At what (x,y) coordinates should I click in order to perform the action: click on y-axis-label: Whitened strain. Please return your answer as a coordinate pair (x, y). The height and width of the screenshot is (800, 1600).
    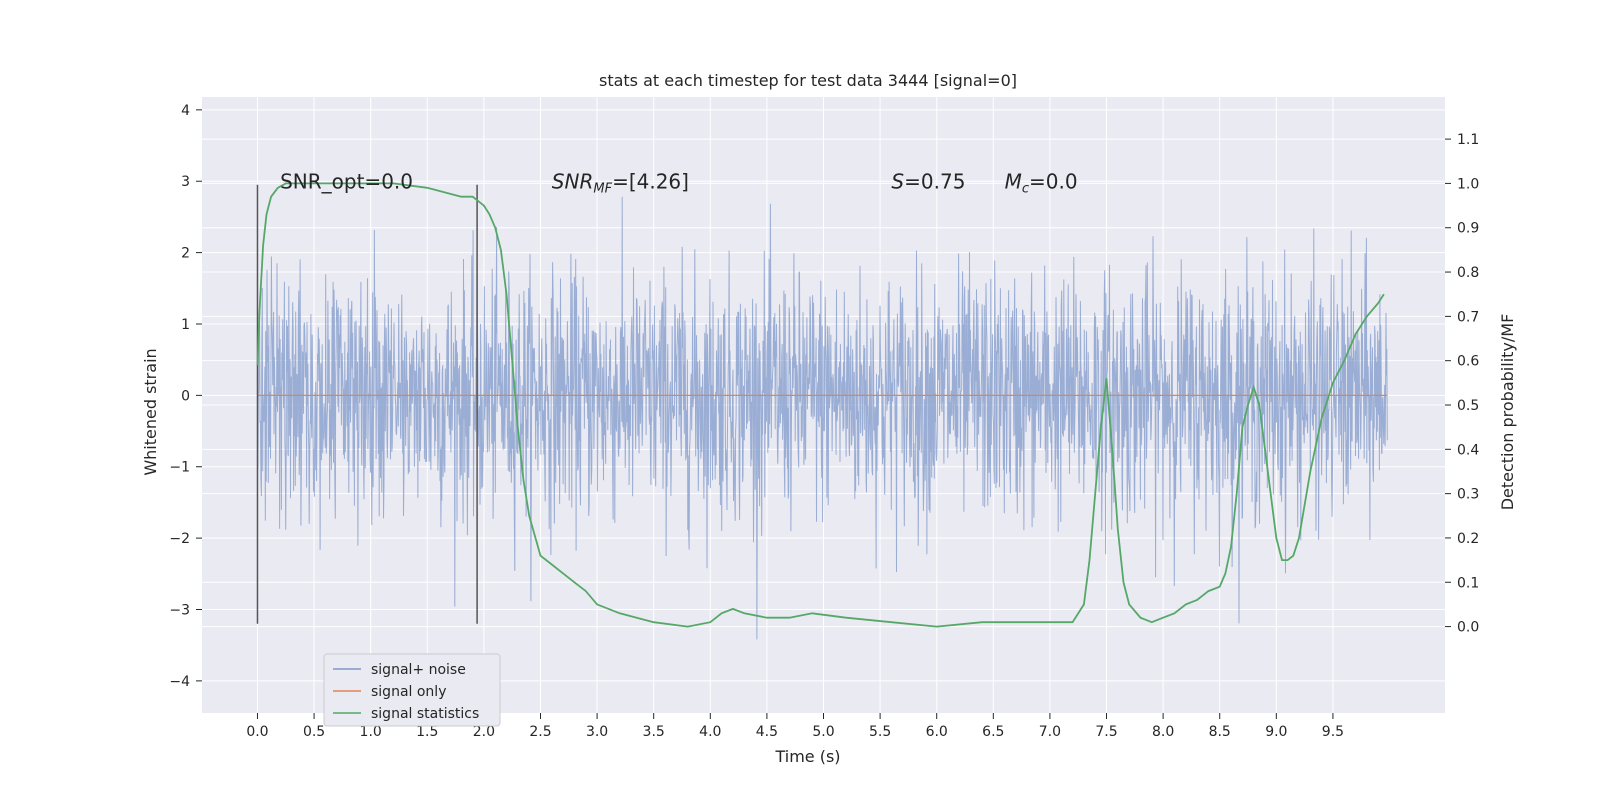
    Looking at the image, I should click on (150, 411).